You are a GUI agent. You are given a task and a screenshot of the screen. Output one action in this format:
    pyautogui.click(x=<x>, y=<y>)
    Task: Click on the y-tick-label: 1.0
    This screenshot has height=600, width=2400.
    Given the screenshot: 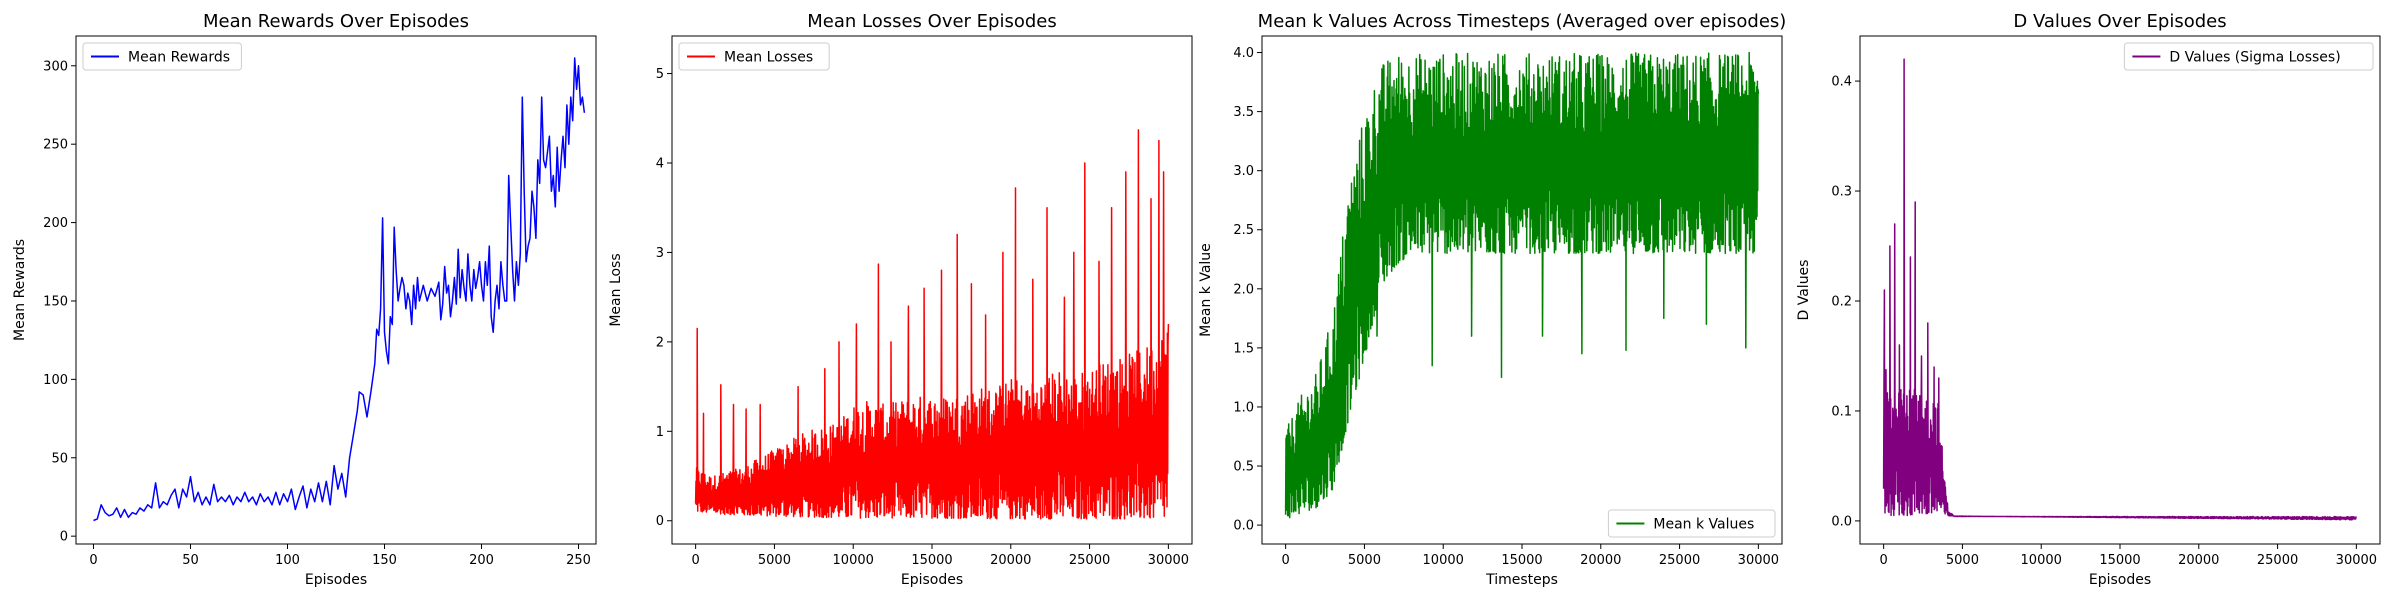 What is the action you would take?
    pyautogui.click(x=1243, y=407)
    